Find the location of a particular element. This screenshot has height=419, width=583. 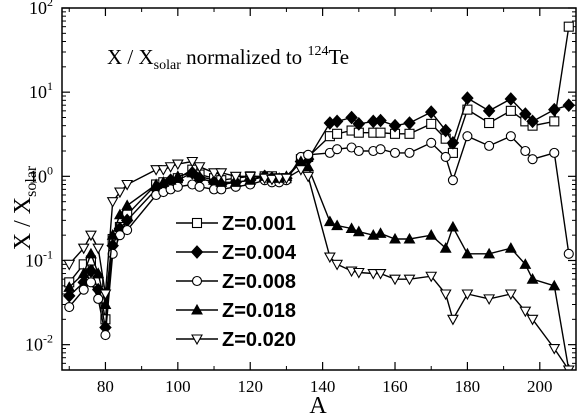

legend-item: Z=0.001 is located at coordinates (236, 224).